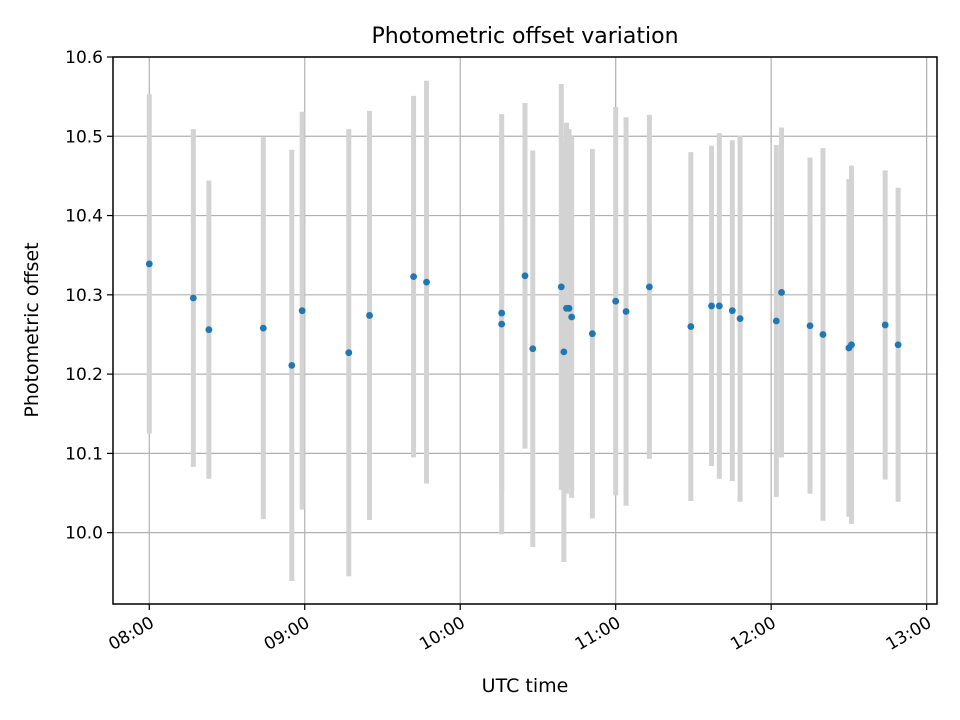 Image resolution: width=960 pixels, height=720 pixels. I want to click on y-tick-label: 10.0, so click(84, 534).